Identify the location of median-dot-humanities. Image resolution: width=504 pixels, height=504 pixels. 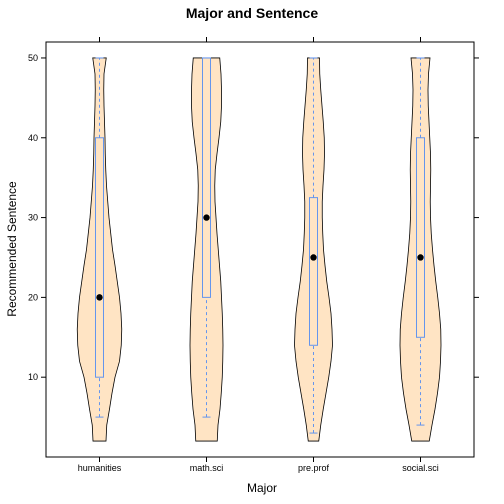
(99, 297).